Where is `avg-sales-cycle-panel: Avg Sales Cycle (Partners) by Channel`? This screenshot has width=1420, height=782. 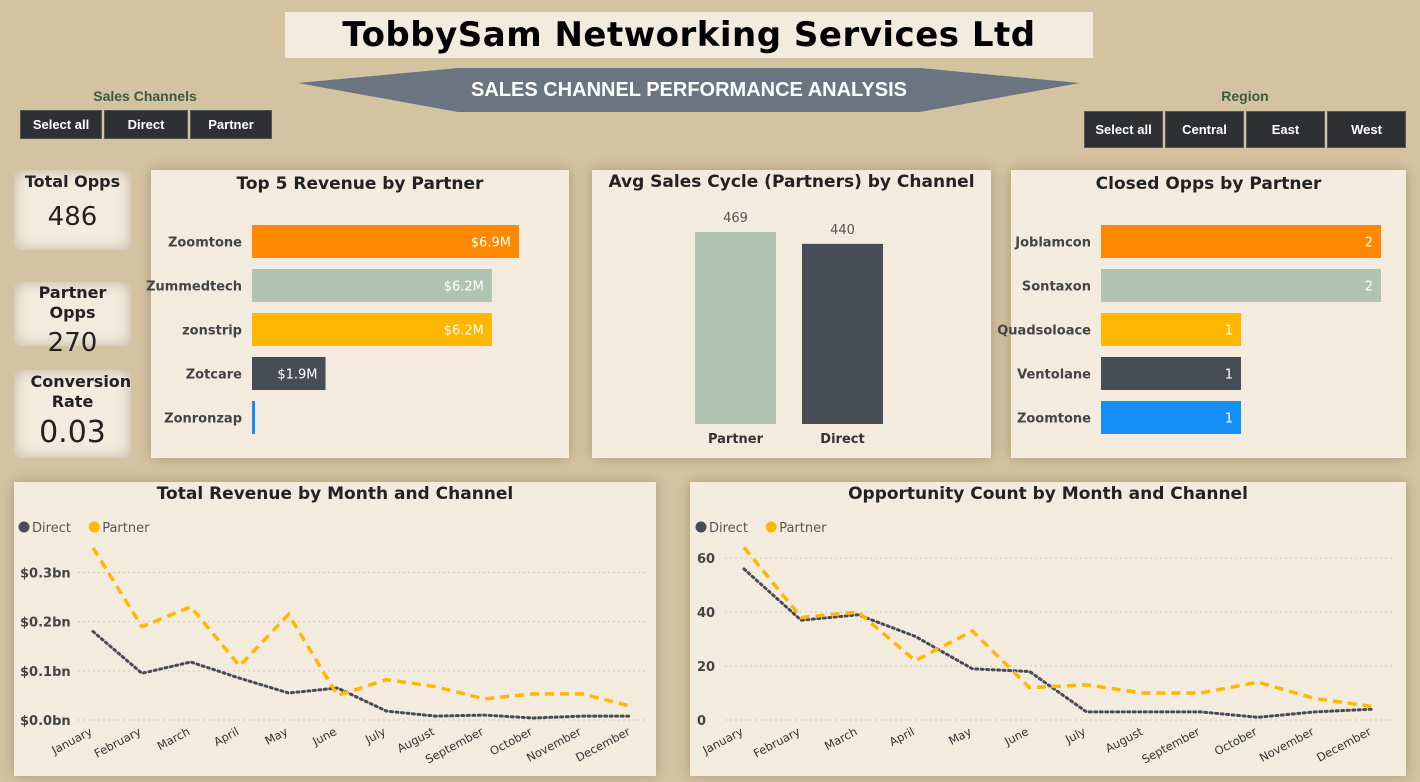
avg-sales-cycle-panel: Avg Sales Cycle (Partners) by Channel is located at coordinates (791, 314).